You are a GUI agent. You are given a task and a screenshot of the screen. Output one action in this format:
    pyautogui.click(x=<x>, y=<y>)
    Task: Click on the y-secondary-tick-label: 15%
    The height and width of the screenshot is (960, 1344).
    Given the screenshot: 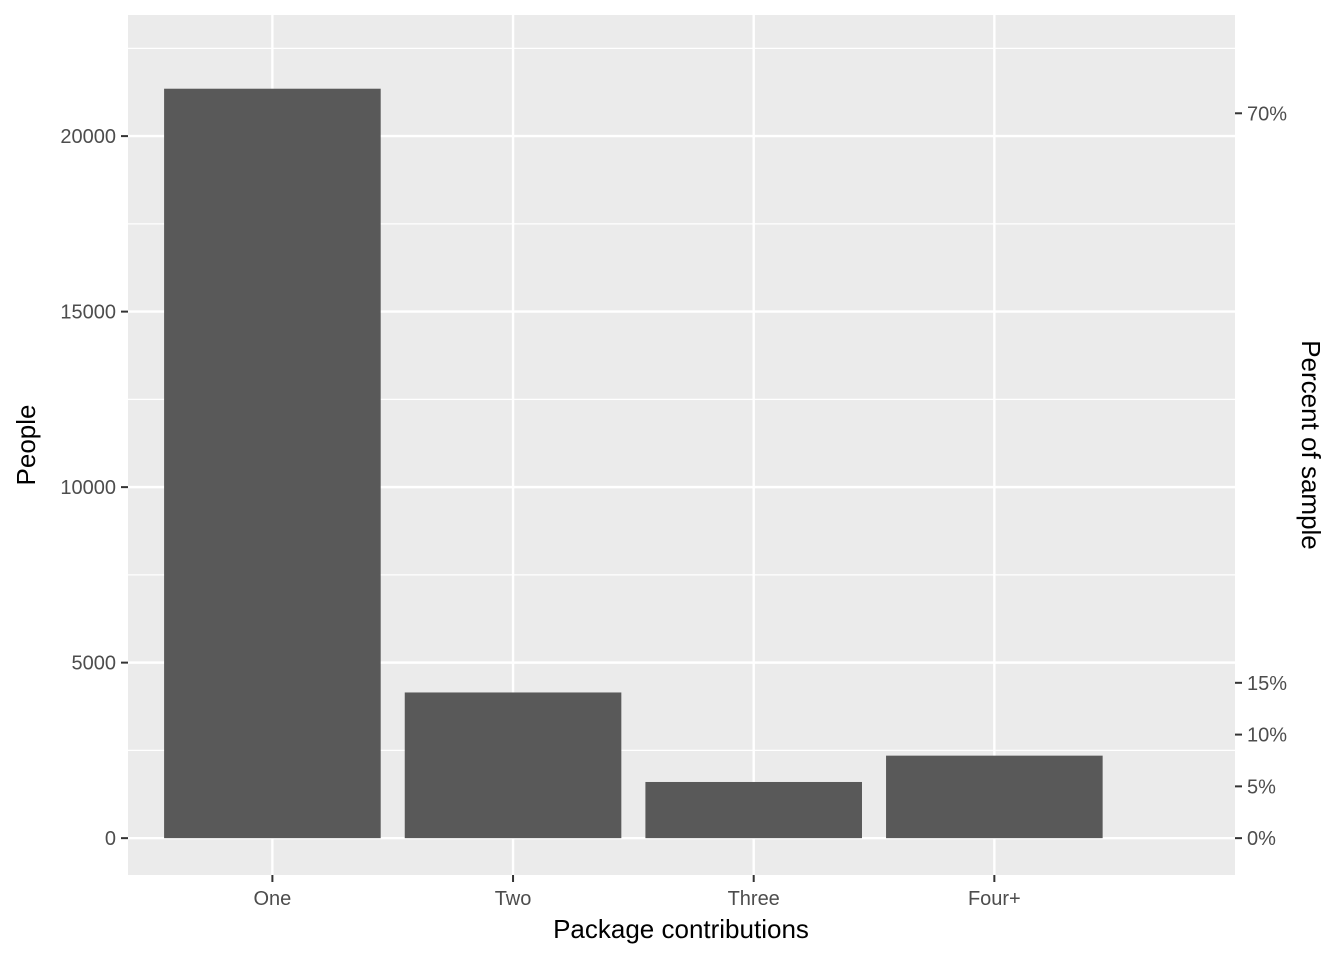 What is the action you would take?
    pyautogui.click(x=1267, y=684)
    